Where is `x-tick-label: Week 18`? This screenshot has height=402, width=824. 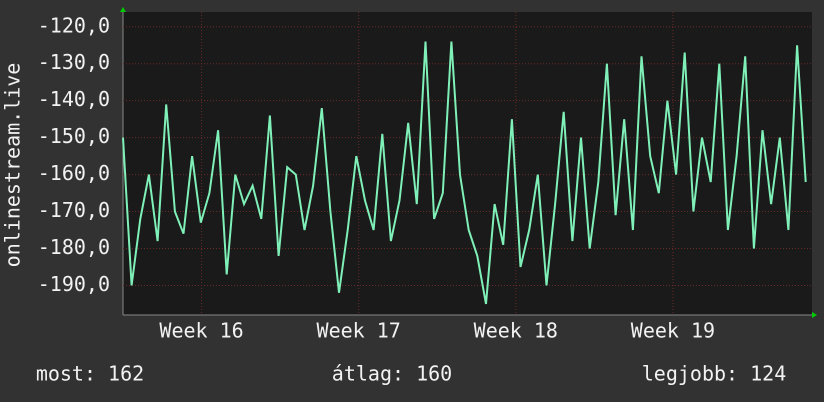 x-tick-label: Week 18 is located at coordinates (516, 331).